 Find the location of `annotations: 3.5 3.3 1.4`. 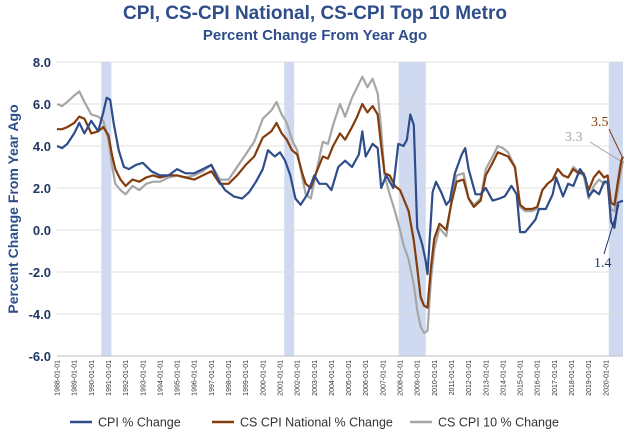

annotations: 3.5 3.3 1.4 is located at coordinates (594, 193).